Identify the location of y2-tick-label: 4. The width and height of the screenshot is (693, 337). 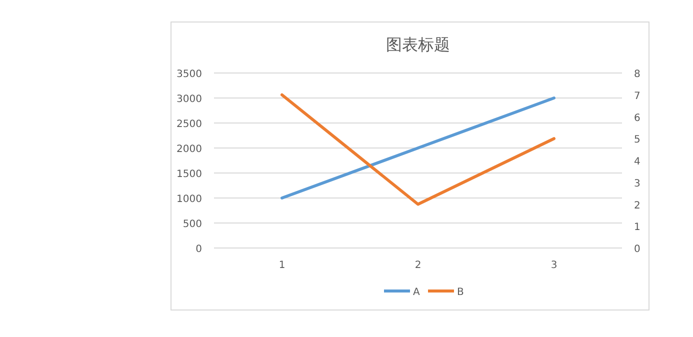
(637, 162).